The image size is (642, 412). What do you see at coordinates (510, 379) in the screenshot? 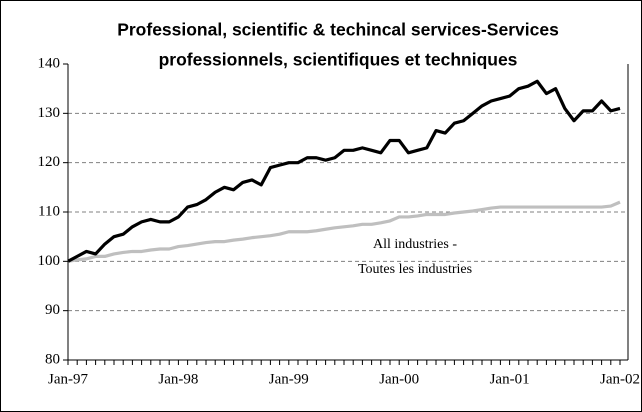
I see `x-tick-label: Jan-01` at bounding box center [510, 379].